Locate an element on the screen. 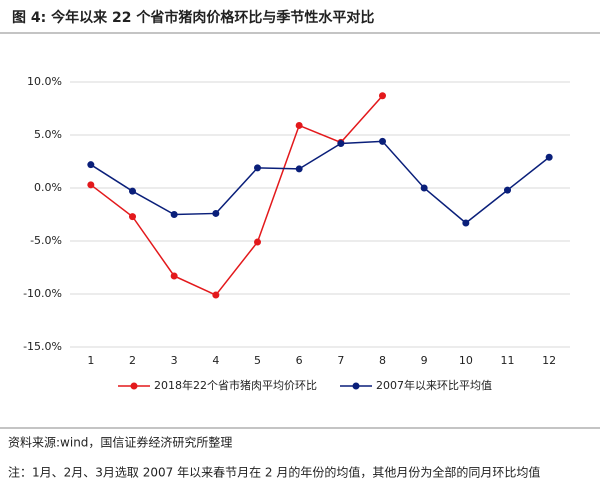  y-tick-label: -10.0% is located at coordinates (42, 293).